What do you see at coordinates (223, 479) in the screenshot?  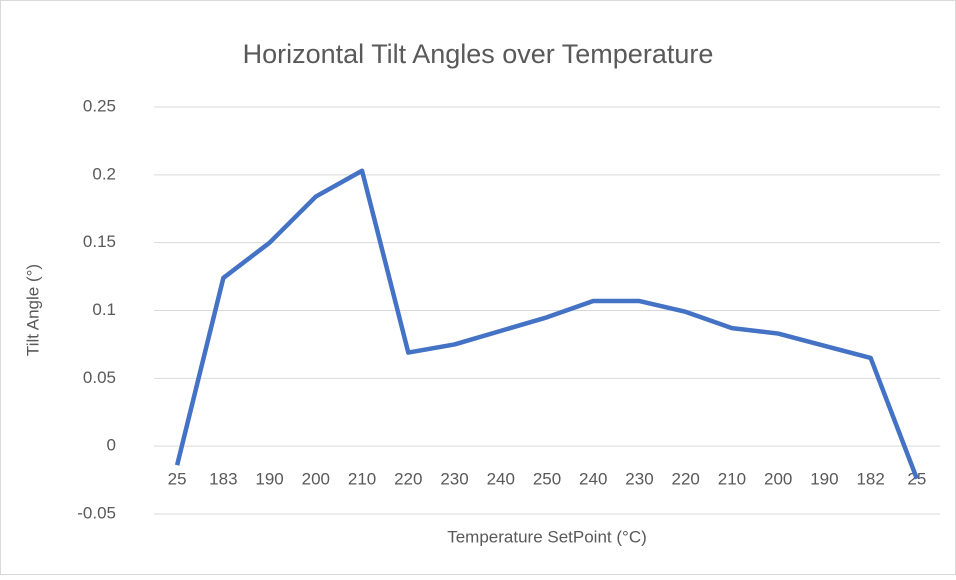 I see `x-tick-label: 183` at bounding box center [223, 479].